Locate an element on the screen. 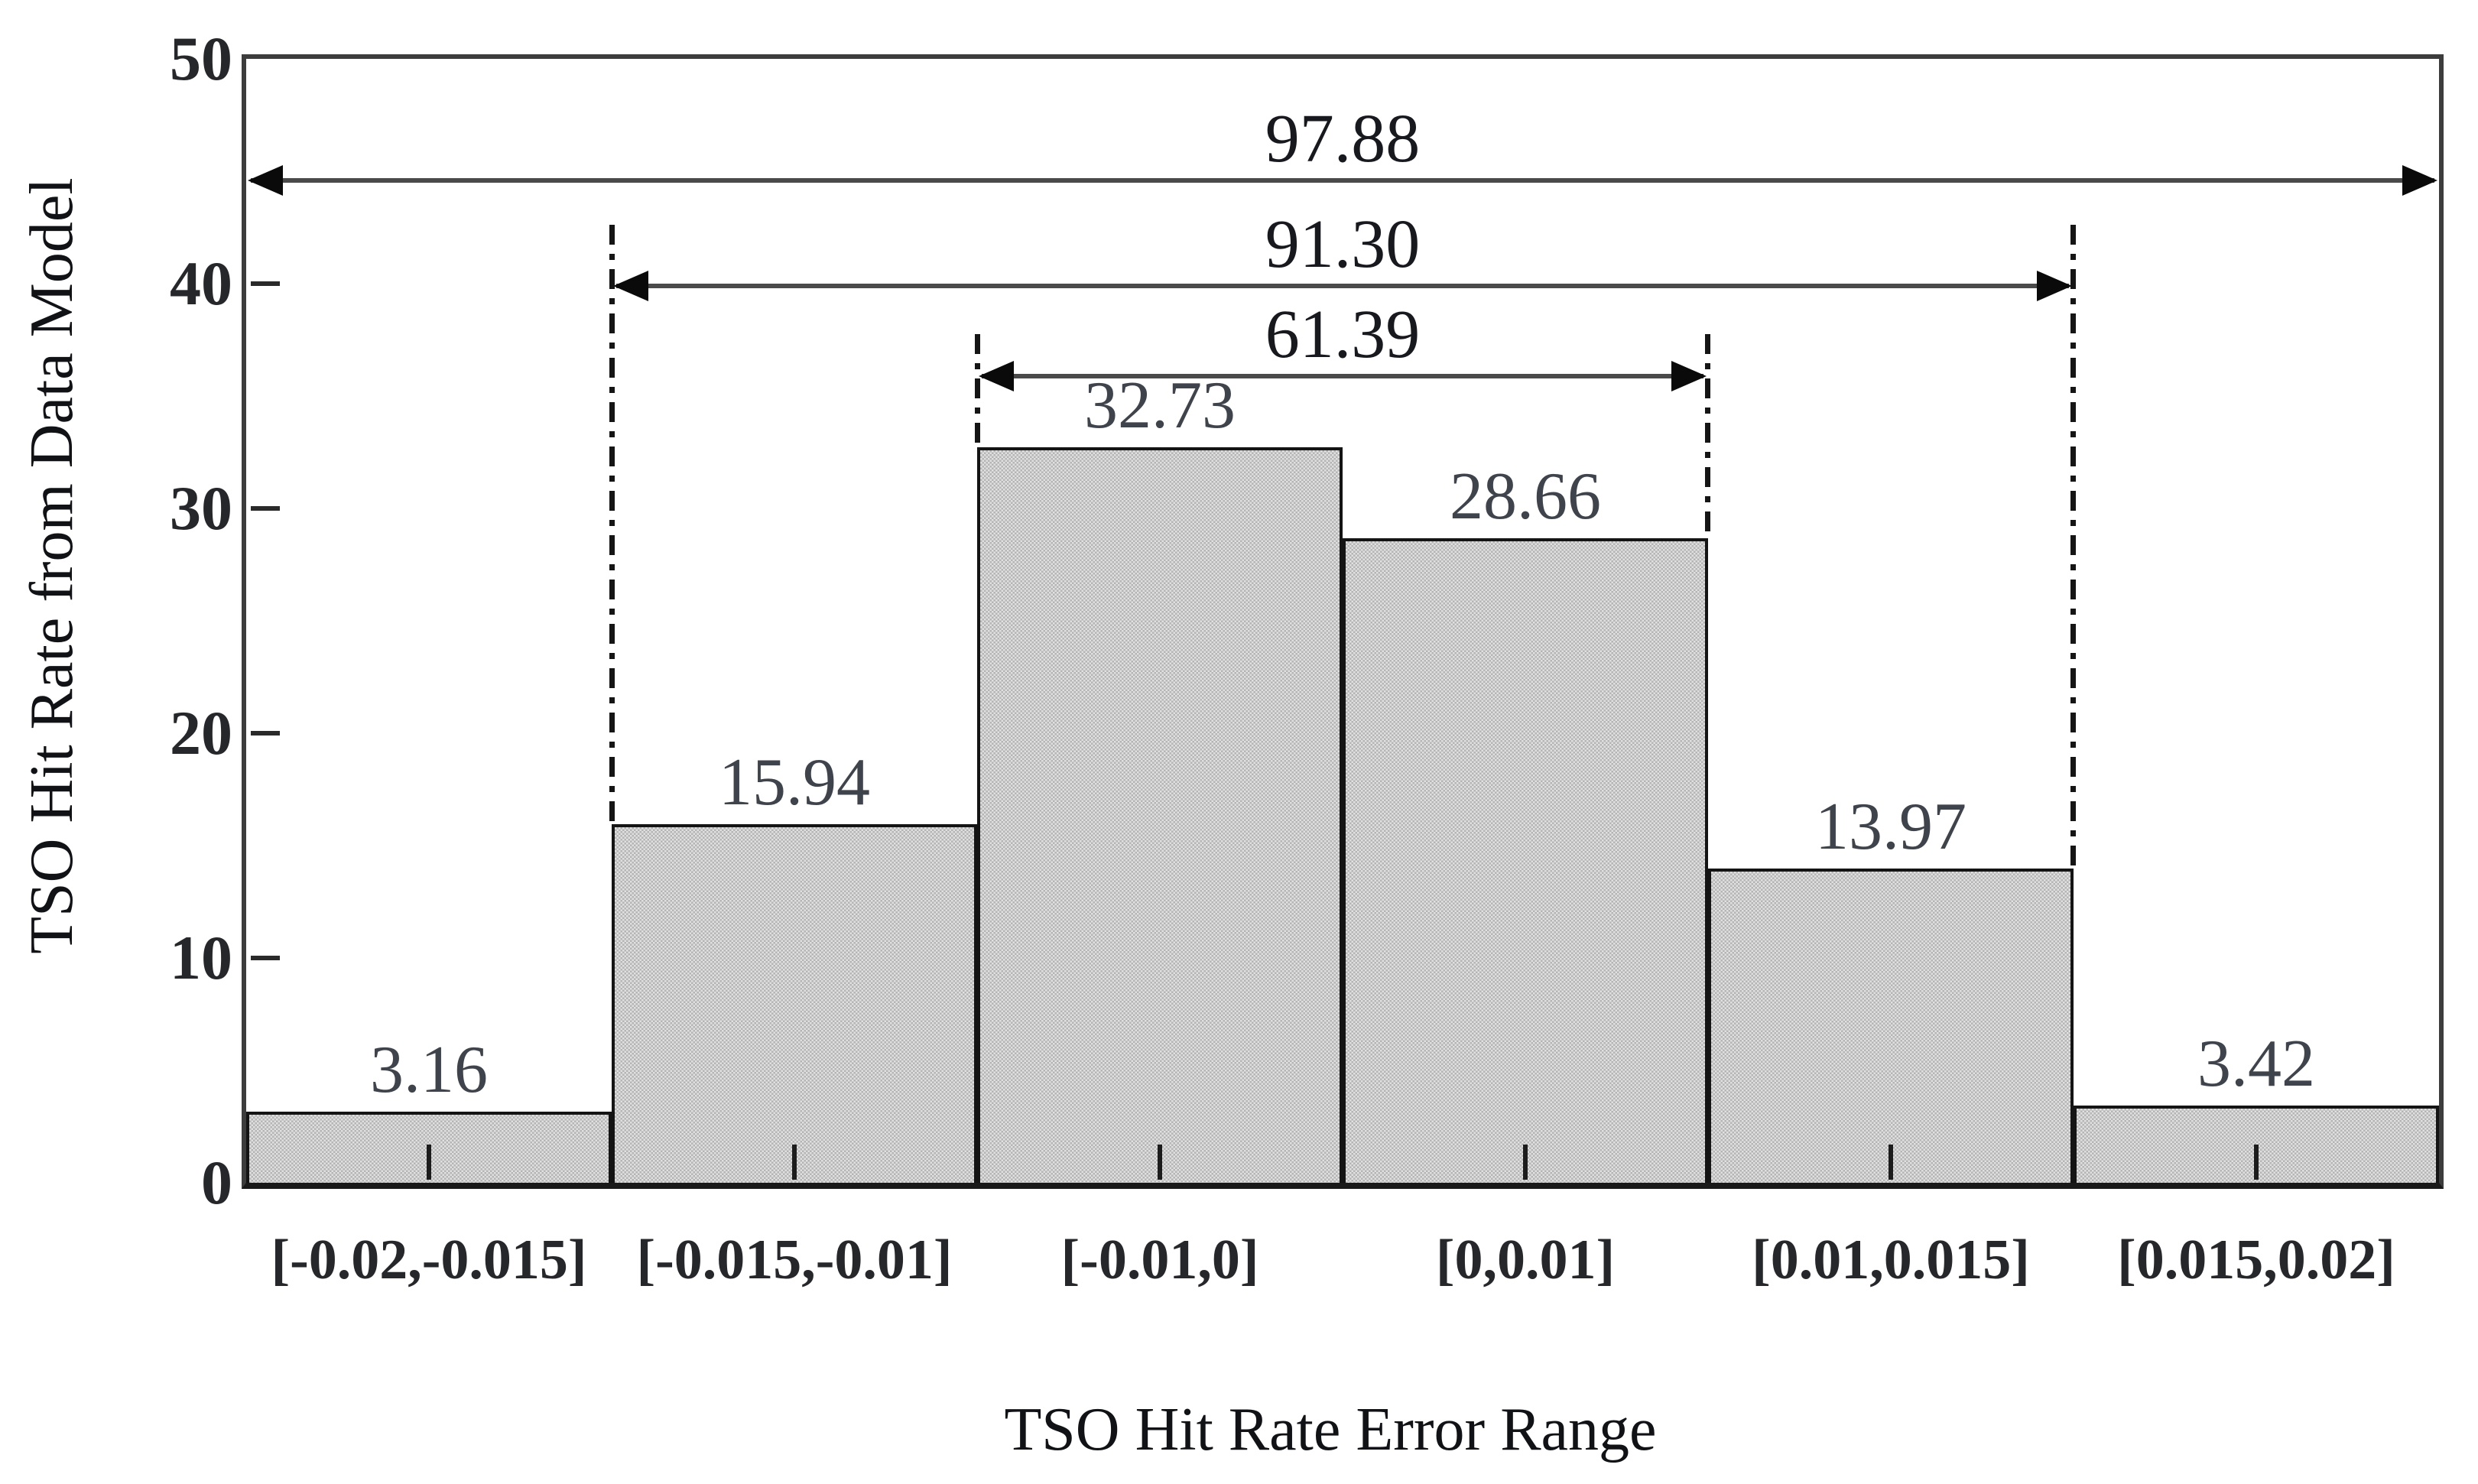 This screenshot has height=1484, width=2478. y-tick-label: 10 is located at coordinates (201, 958).